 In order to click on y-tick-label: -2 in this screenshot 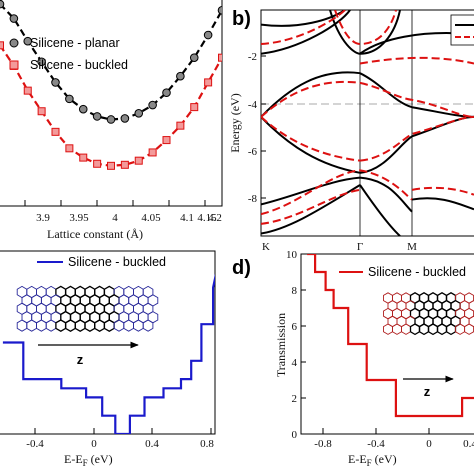, I will do `click(252, 57)`.